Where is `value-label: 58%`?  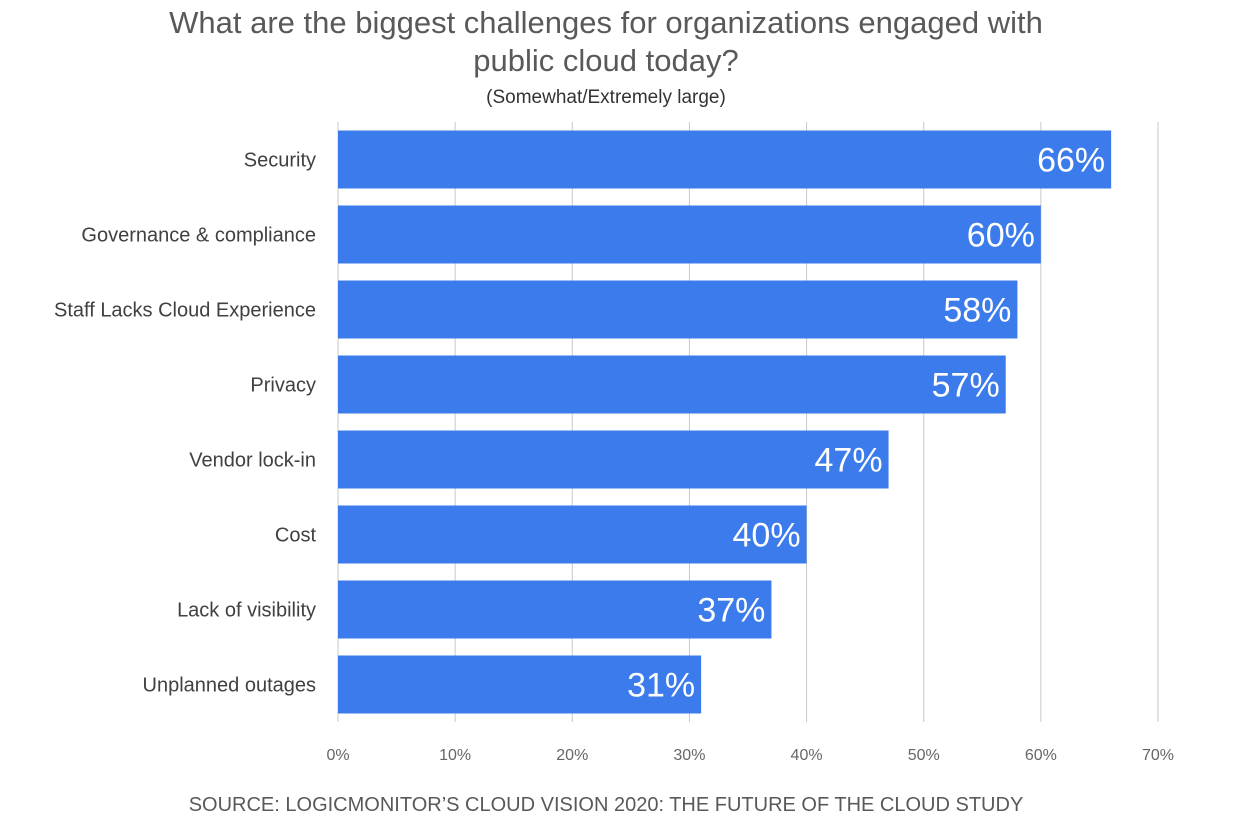 value-label: 58% is located at coordinates (977, 311).